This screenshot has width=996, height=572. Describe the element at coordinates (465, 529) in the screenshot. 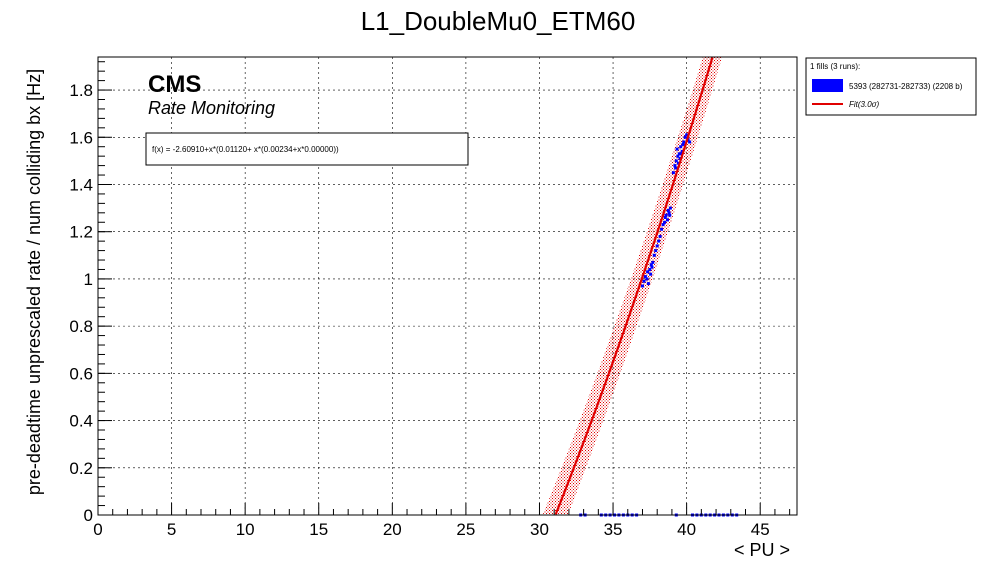

I see `x-tick-label: 25` at that location.